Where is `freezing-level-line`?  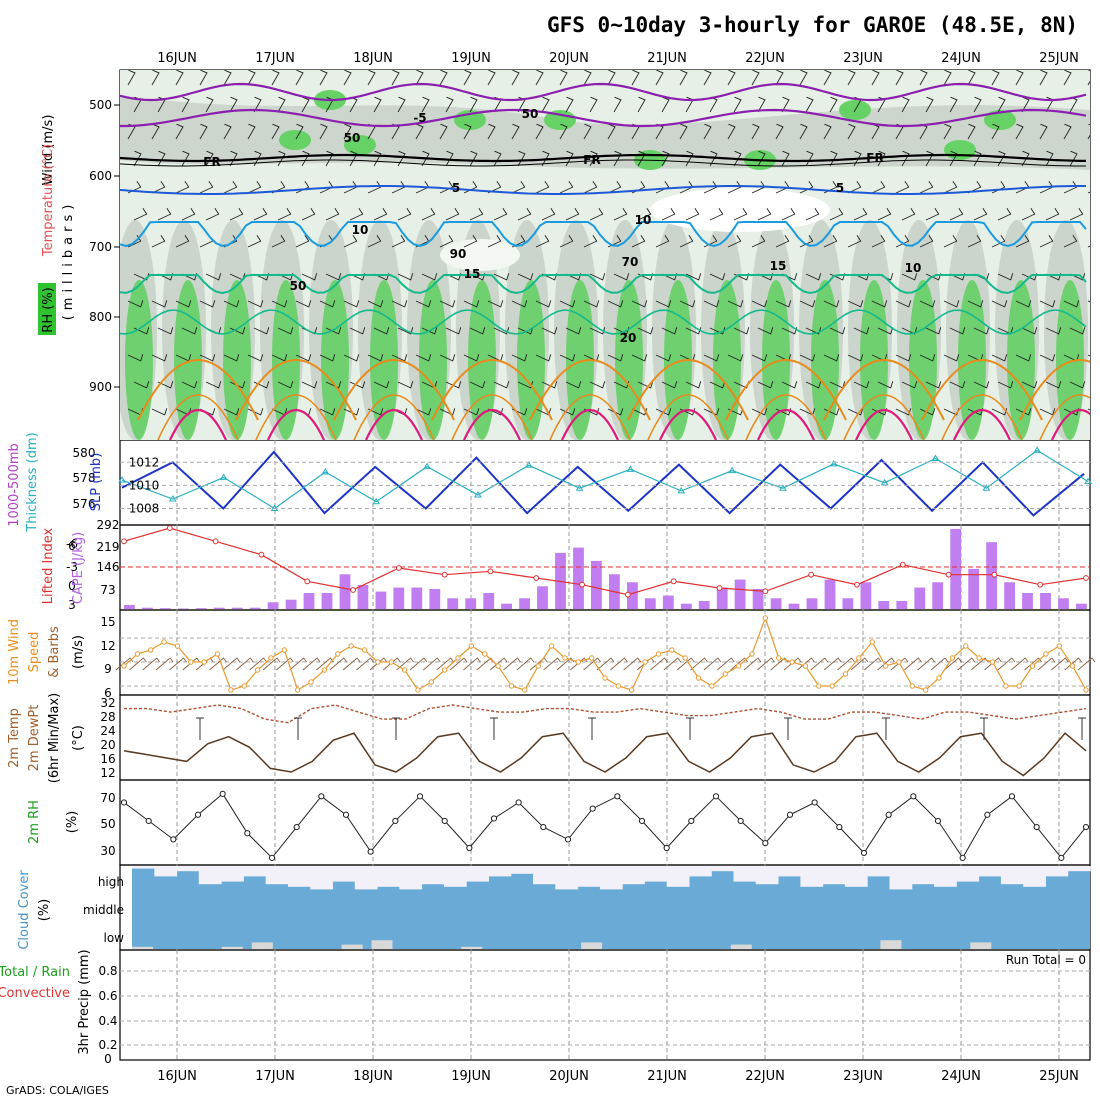
freezing-level-line is located at coordinates (603, 158).